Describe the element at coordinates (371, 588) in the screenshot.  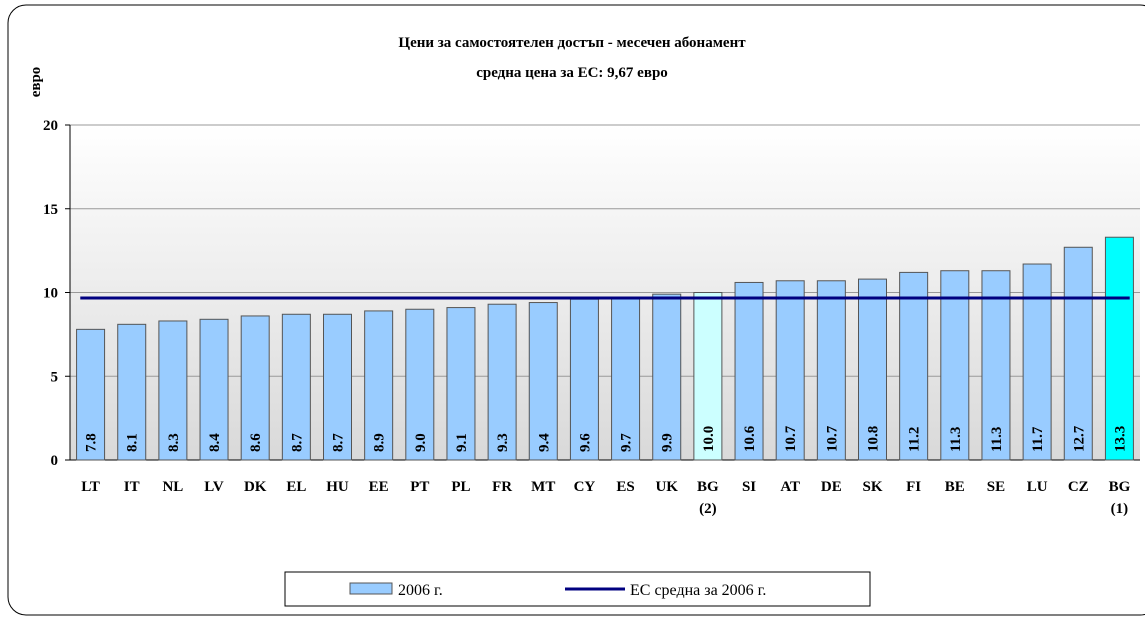
I see `legend-swatch` at that location.